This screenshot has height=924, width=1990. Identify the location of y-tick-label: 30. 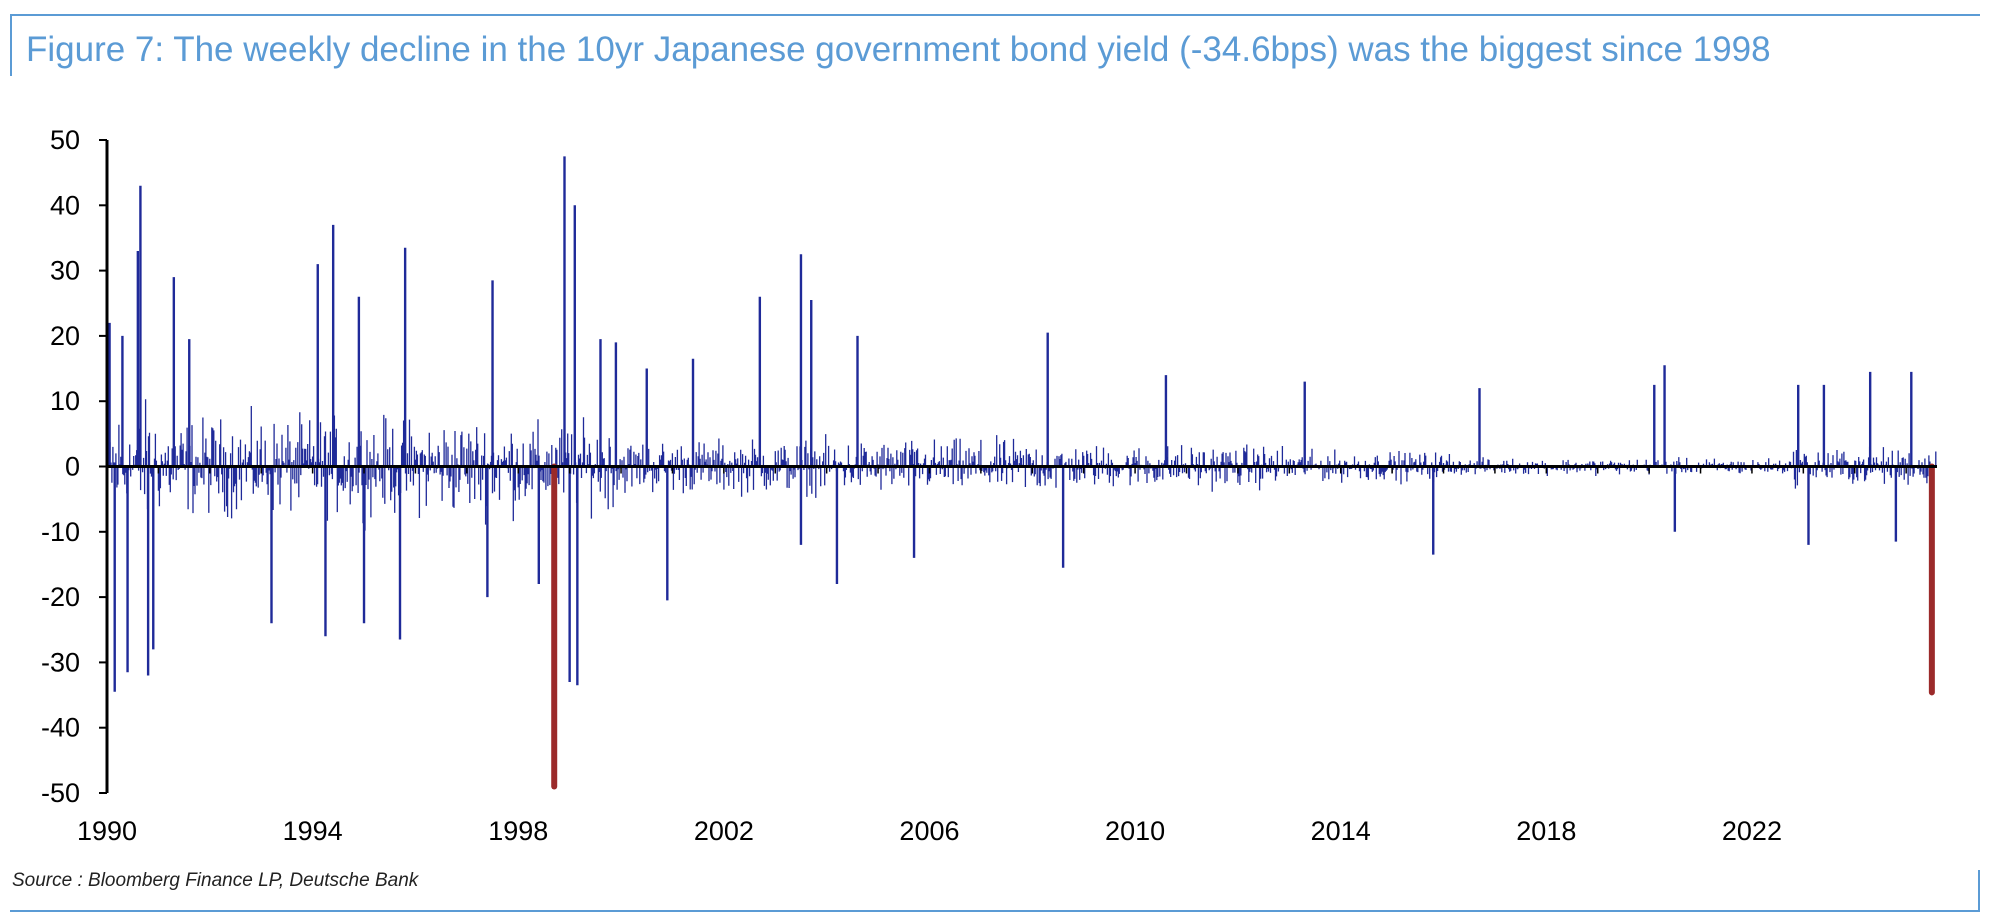
(65, 271).